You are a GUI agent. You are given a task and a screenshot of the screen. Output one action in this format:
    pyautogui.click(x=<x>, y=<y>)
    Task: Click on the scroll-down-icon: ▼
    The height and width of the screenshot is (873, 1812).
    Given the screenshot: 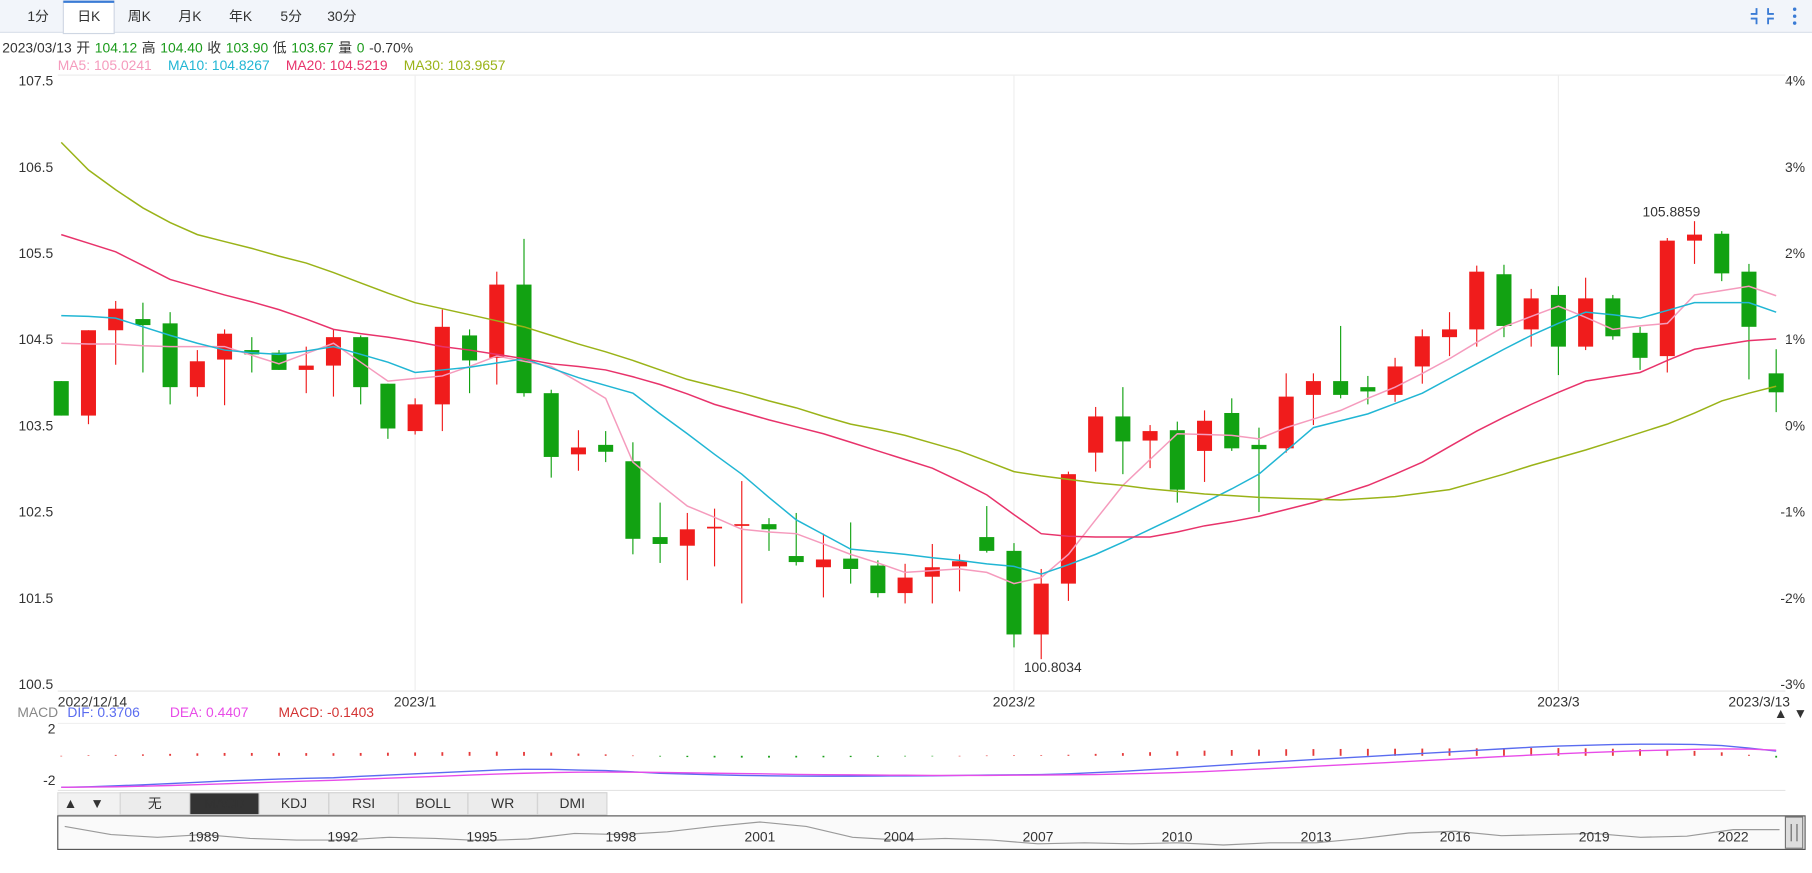 What is the action you would take?
    pyautogui.click(x=1801, y=713)
    